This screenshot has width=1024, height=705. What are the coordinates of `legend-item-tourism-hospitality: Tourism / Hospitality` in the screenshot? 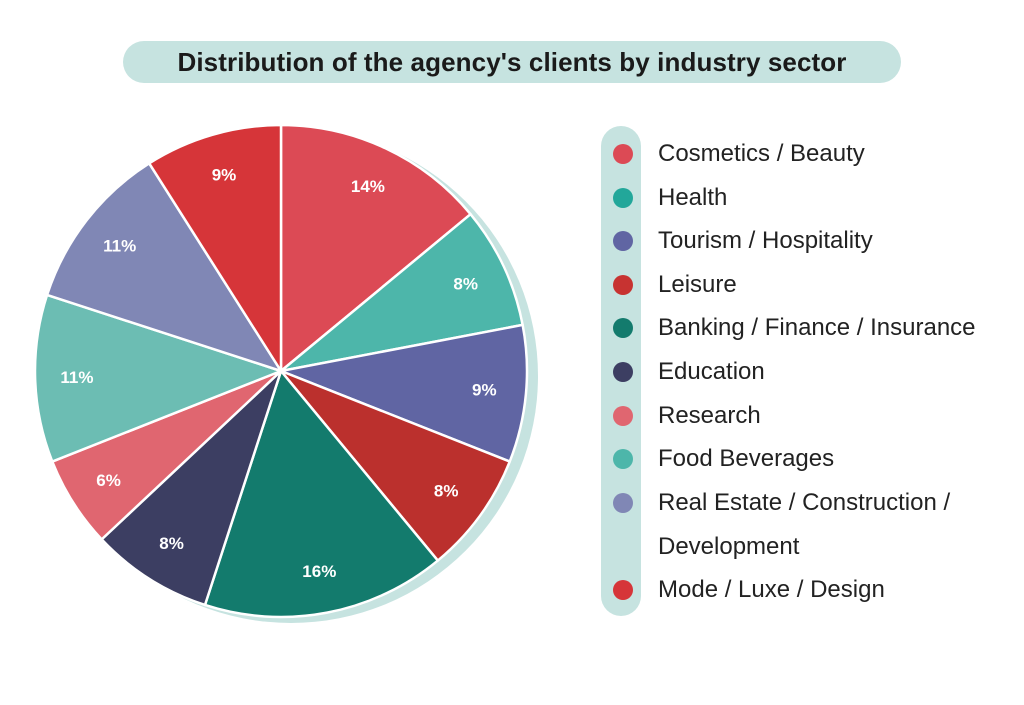 It's located at (811, 242).